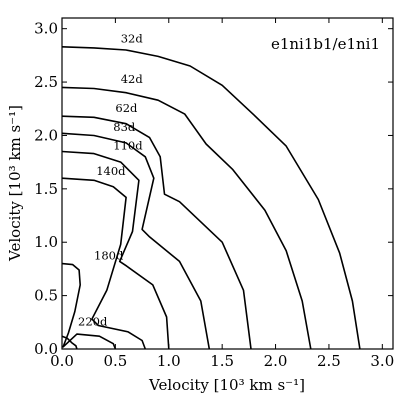 This screenshot has height=409, width=409. Describe the element at coordinates (62, 361) in the screenshot. I see `x-tick-label: 0.0` at that location.